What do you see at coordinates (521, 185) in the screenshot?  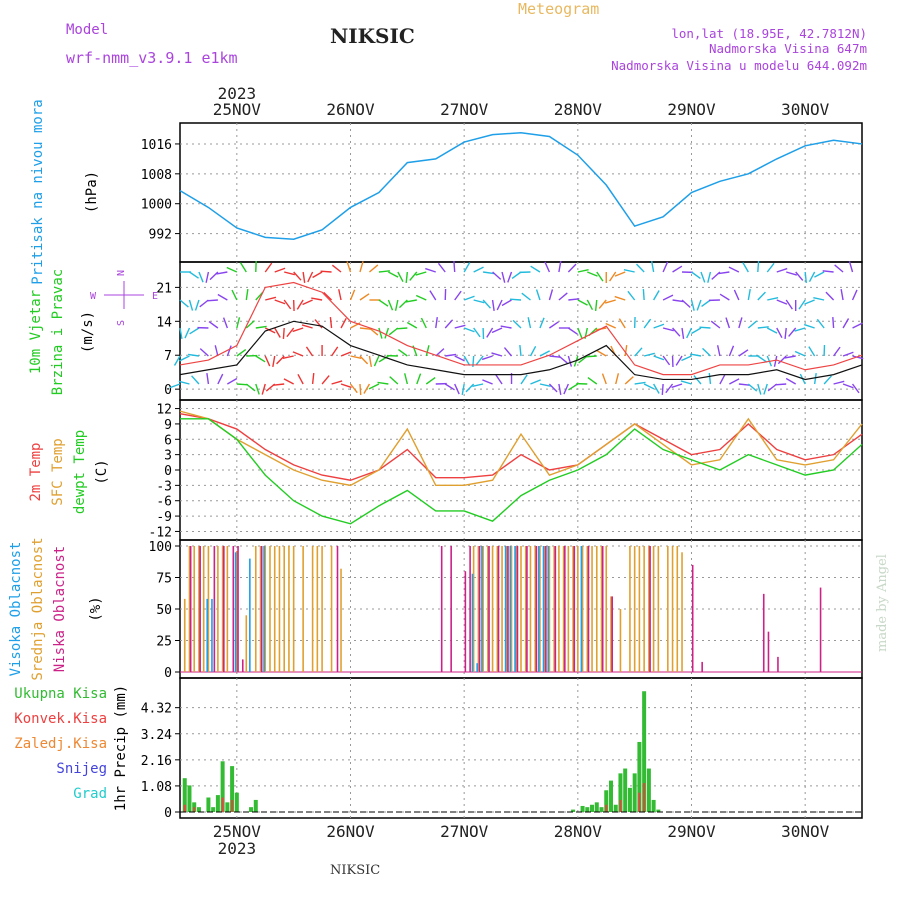 I see `pressure-line` at bounding box center [521, 185].